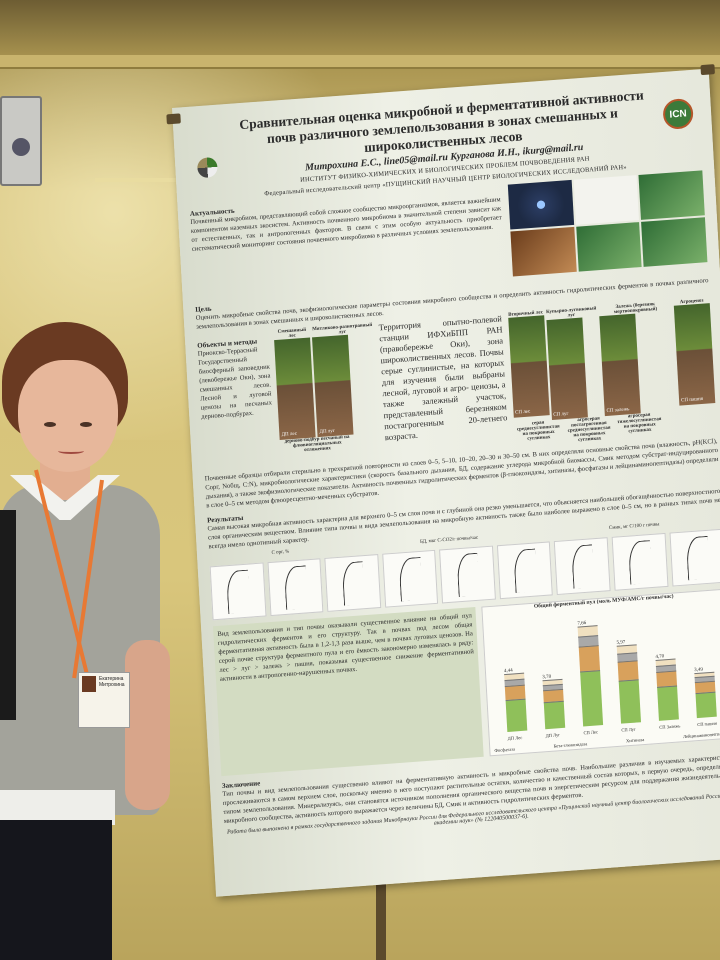 The height and width of the screenshot is (960, 720). I want to click on badge-name: Екатерина Митрохина, so click(112, 682).